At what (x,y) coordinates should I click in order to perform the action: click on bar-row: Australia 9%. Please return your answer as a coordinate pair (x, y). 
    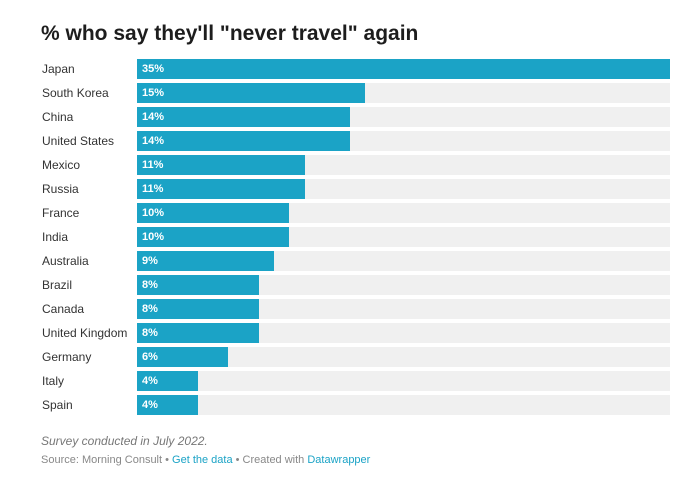
    Looking at the image, I should click on (348, 261).